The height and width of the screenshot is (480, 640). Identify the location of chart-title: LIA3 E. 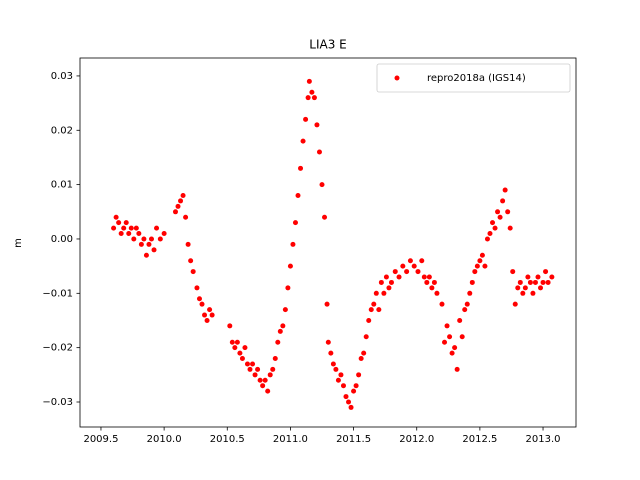
(327, 45).